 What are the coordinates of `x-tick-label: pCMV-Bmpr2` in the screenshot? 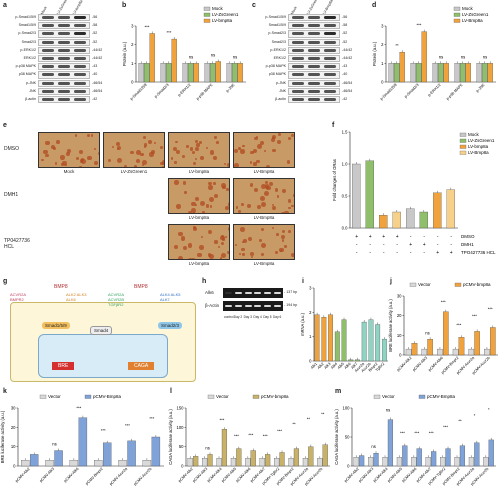 It's located at (94, 476).